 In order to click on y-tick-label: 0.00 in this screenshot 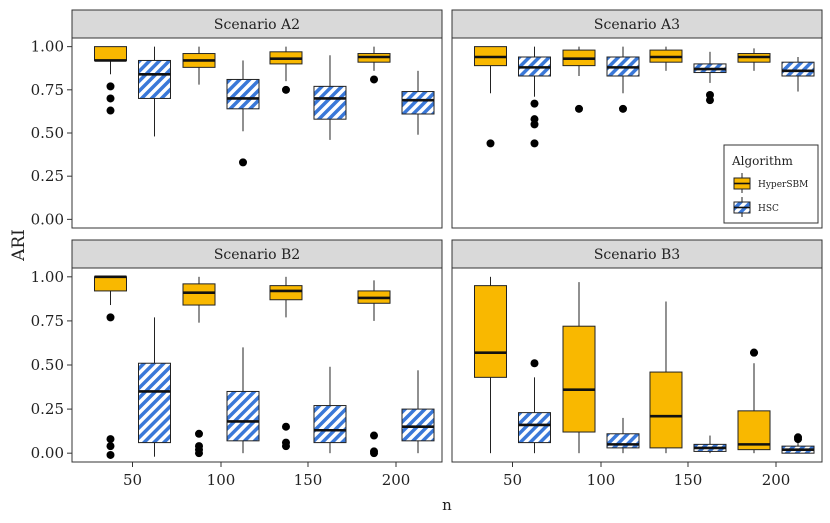, I will do `click(47, 219)`.